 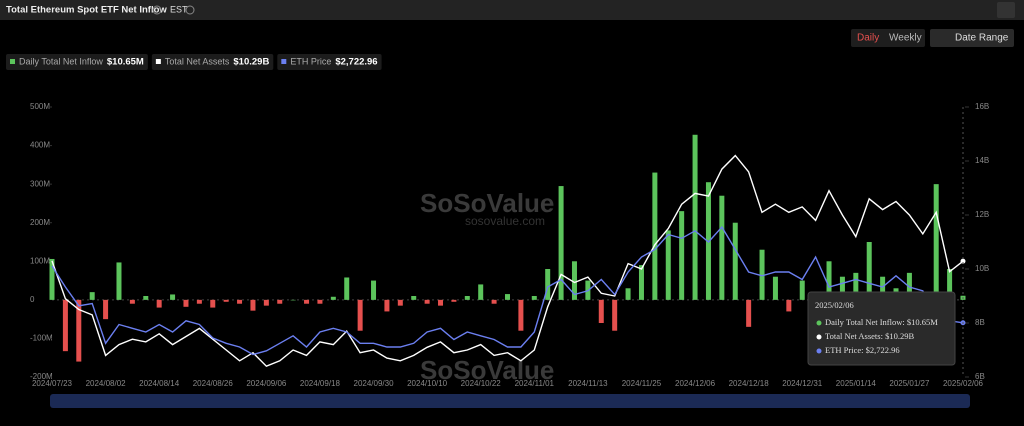 What do you see at coordinates (862, 350) in the screenshot?
I see `tooltip-line: ETH Price: $2,722.96` at bounding box center [862, 350].